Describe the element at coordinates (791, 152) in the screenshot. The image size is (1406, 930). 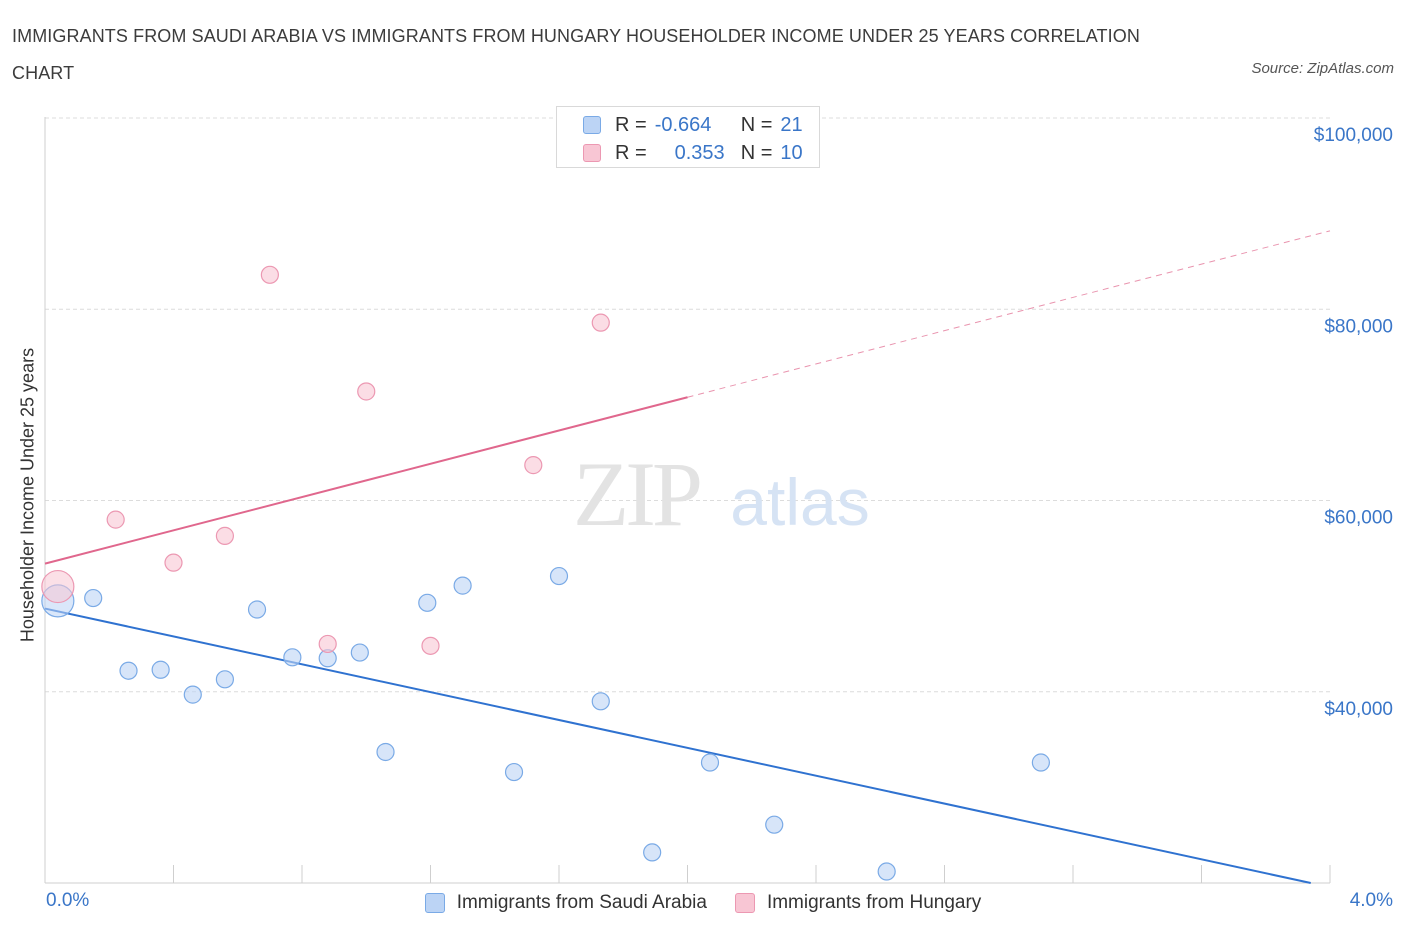
I see `n-value: 10` at that location.